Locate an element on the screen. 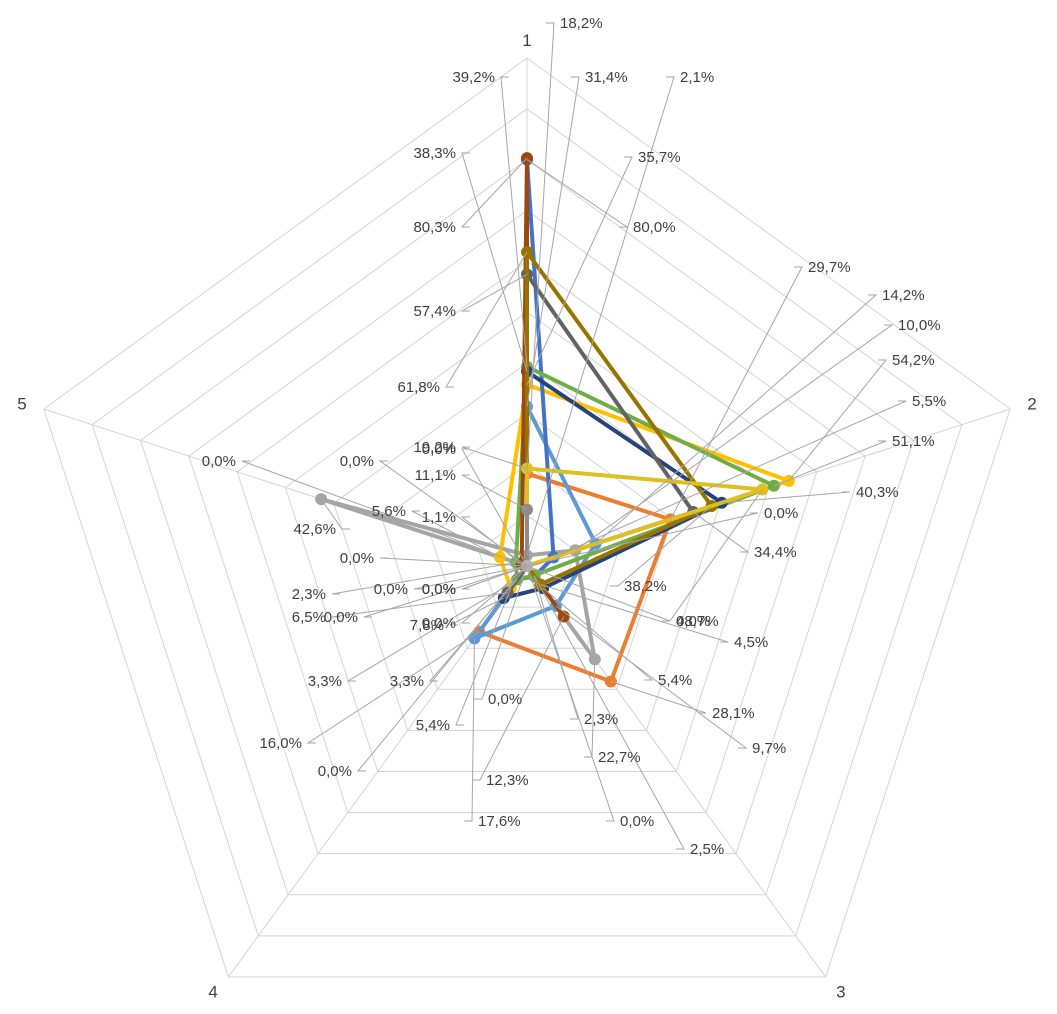 This screenshot has height=1014, width=1057. leader-s8-c2 is located at coordinates (642, 539).